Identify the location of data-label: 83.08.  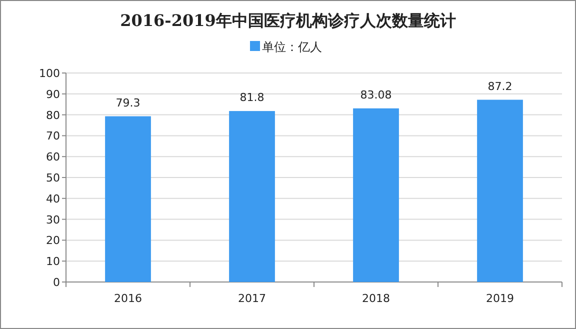
(376, 95).